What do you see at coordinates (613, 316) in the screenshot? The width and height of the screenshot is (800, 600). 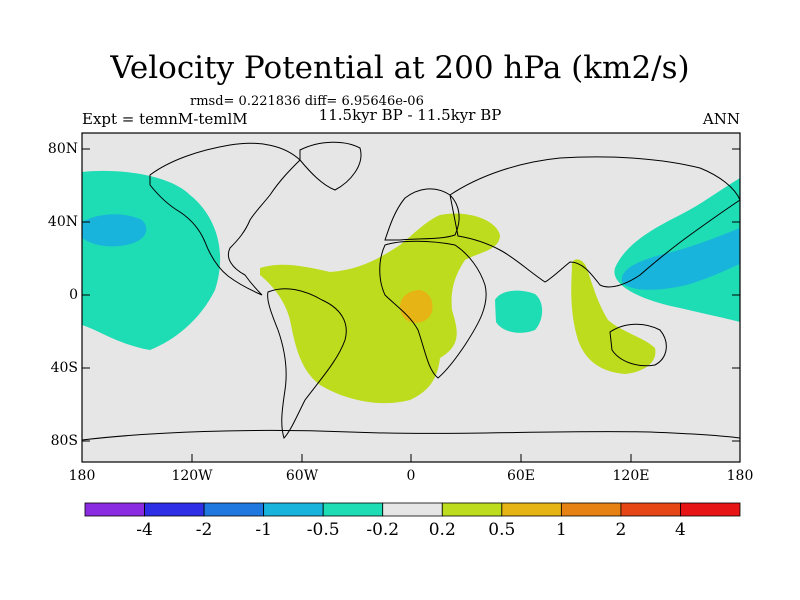 I see `australia-positive-region` at bounding box center [613, 316].